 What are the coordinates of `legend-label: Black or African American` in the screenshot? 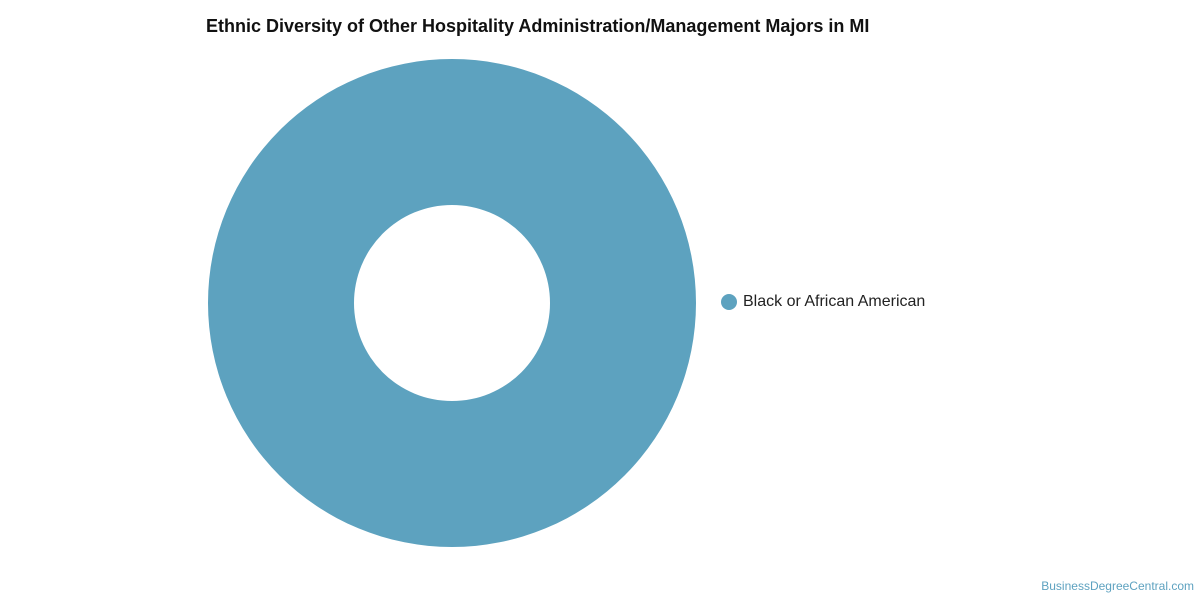 It's located at (834, 301).